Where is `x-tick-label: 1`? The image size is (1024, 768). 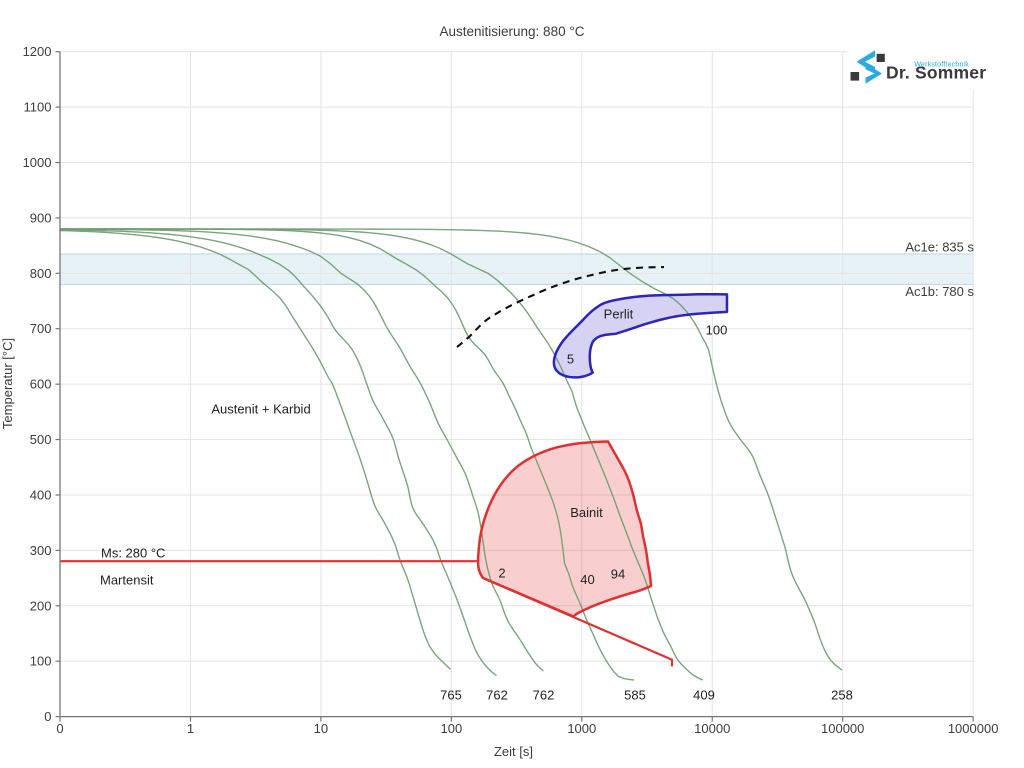 x-tick-label: 1 is located at coordinates (190, 728).